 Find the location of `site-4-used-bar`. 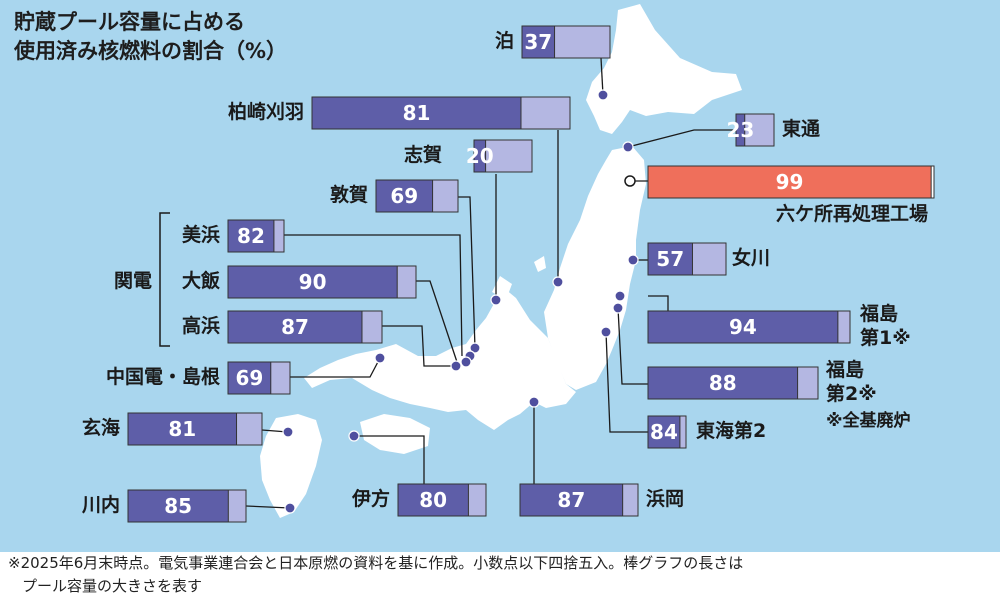

site-4-used-bar is located at coordinates (251, 236).